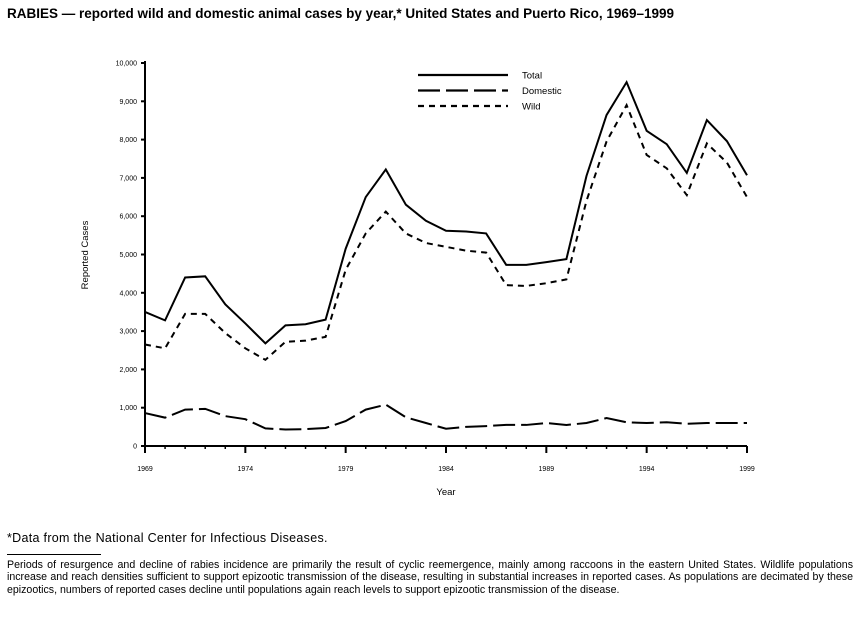  What do you see at coordinates (54, 554) in the screenshot?
I see `footnote-divider` at bounding box center [54, 554].